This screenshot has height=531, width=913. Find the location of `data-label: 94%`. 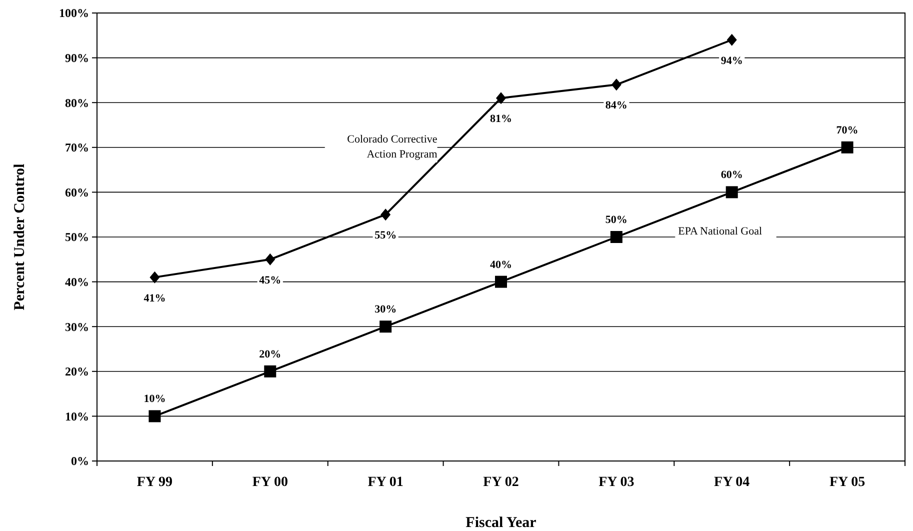

data-label: 94% is located at coordinates (731, 60).